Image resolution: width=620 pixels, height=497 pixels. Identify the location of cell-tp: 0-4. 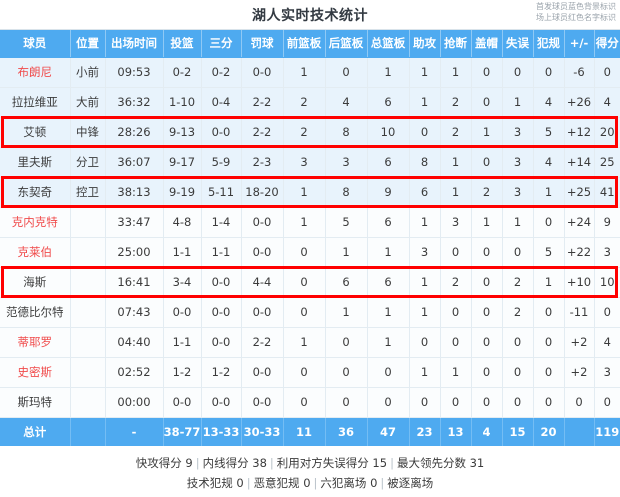
(221, 102).